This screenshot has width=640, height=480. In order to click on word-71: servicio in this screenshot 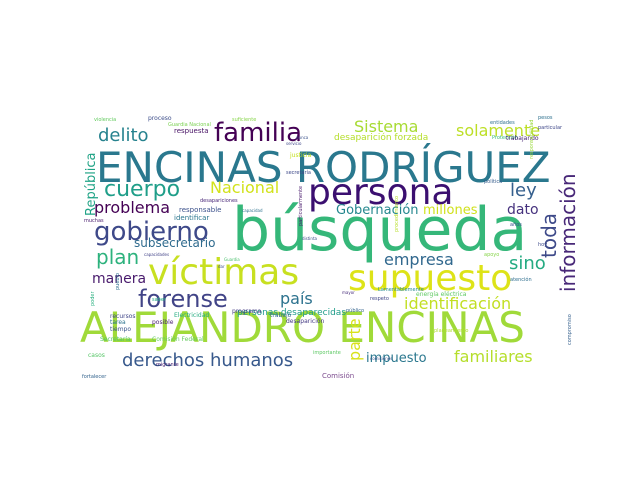, I will do `click(294, 143)`.